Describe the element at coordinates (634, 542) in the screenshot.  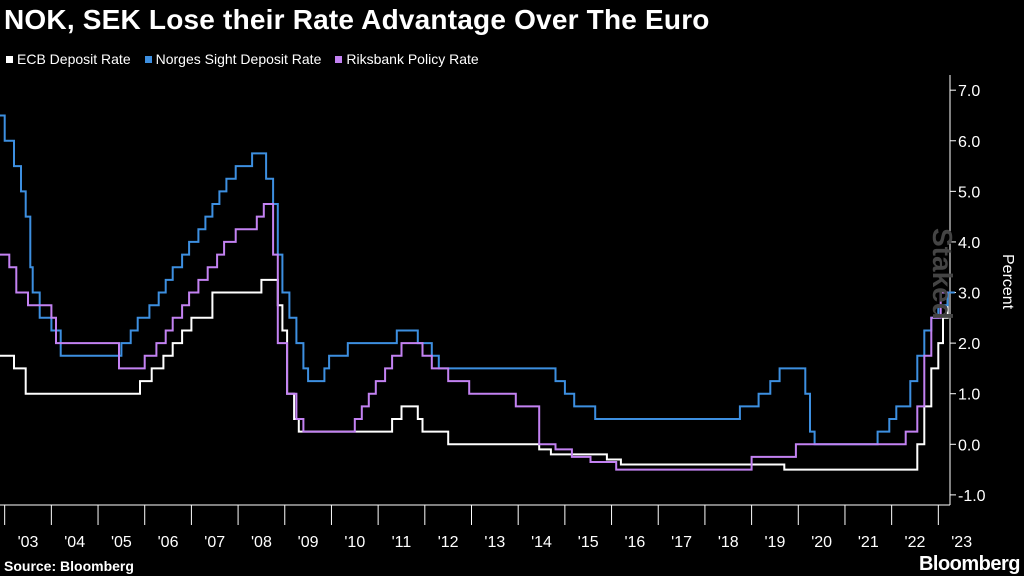
I see `x-tick-label: '16` at that location.